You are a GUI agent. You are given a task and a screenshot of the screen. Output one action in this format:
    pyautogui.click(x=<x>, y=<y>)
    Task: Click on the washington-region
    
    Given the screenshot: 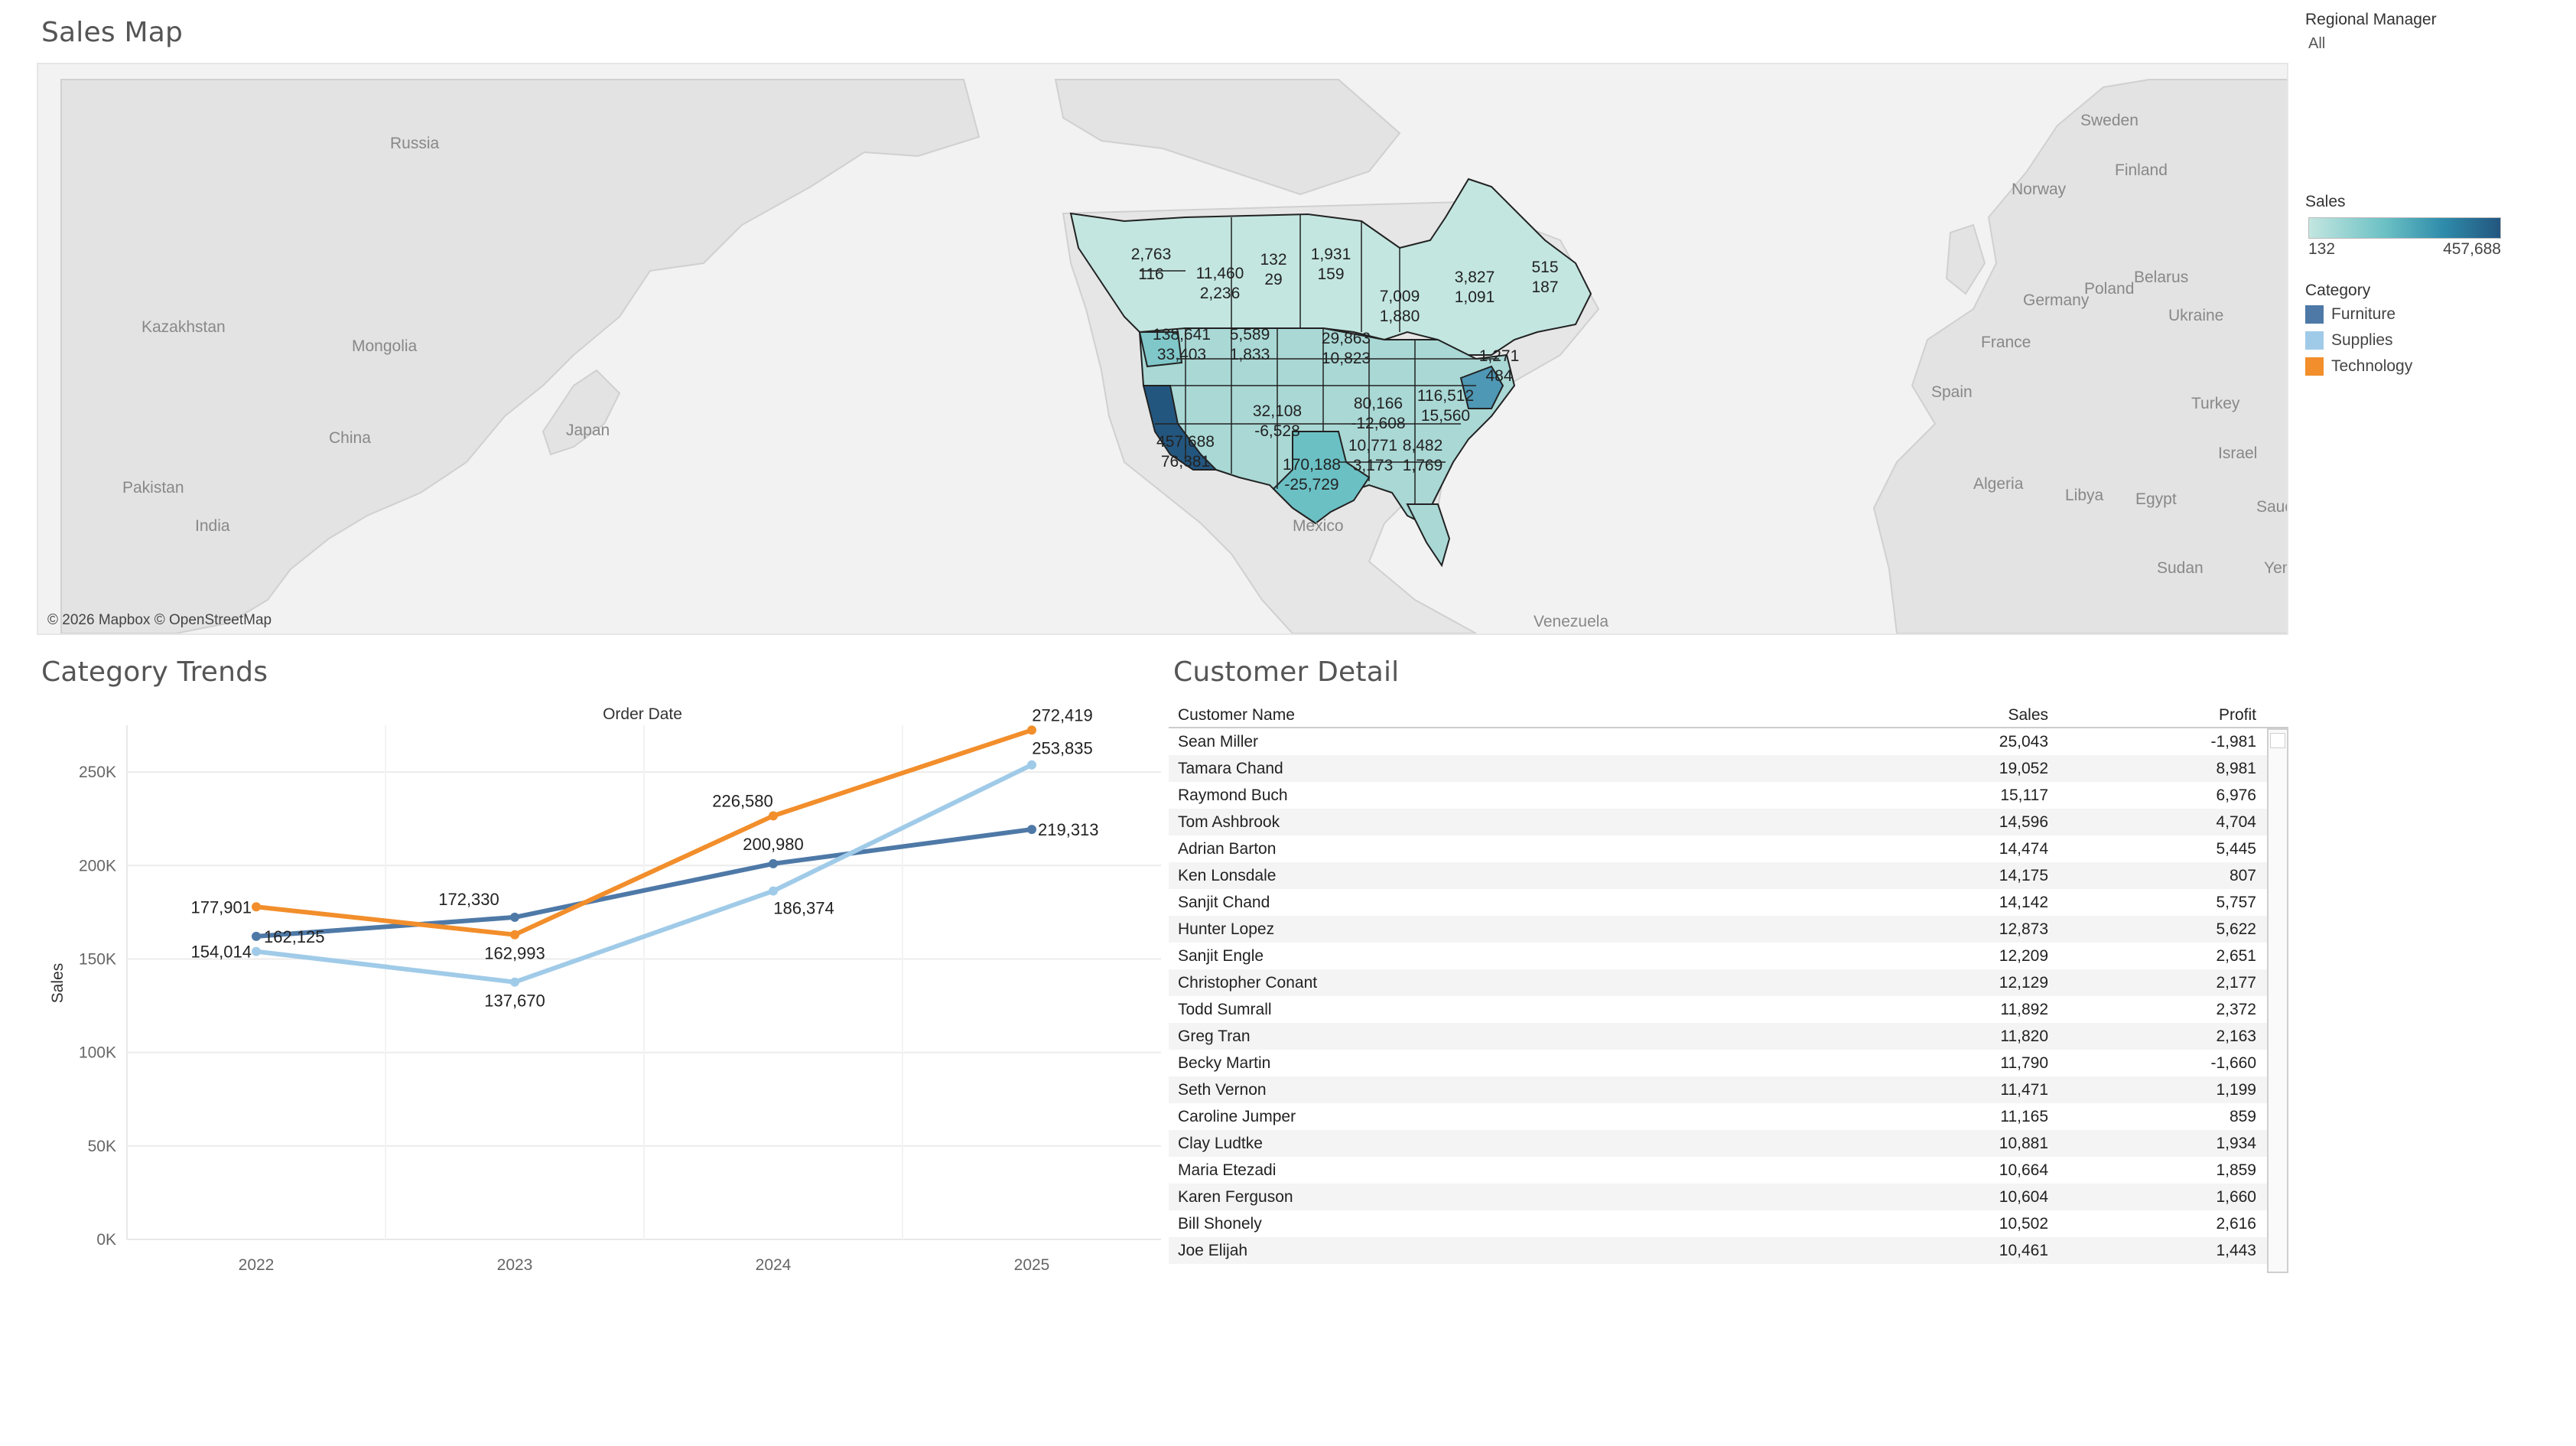 What is the action you would take?
    pyautogui.click(x=1160, y=349)
    